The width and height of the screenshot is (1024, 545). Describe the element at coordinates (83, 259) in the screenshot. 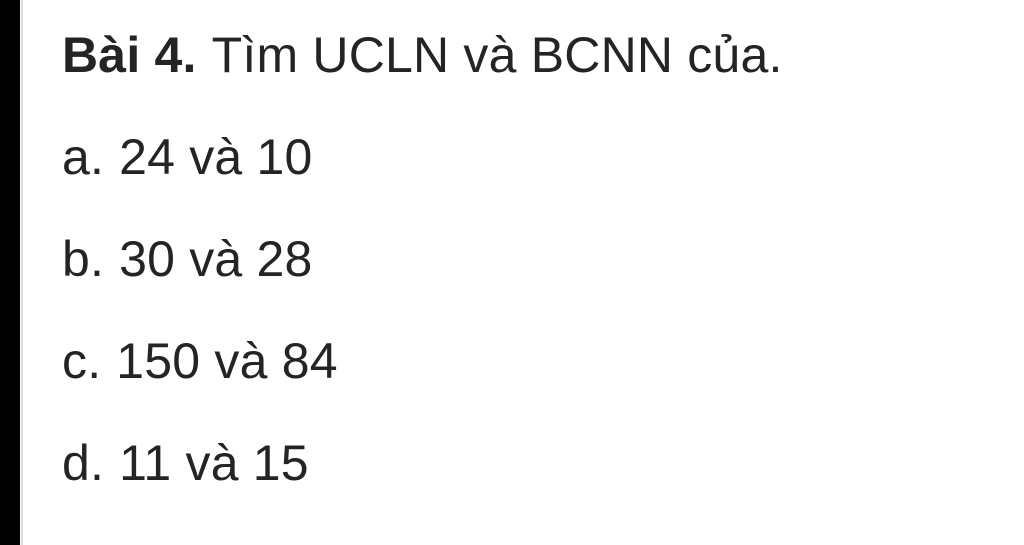

I see `item-letter: b.` at that location.